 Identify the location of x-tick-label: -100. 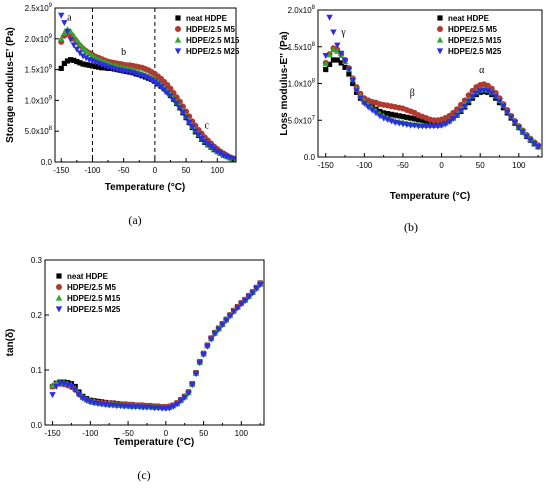
(364, 165).